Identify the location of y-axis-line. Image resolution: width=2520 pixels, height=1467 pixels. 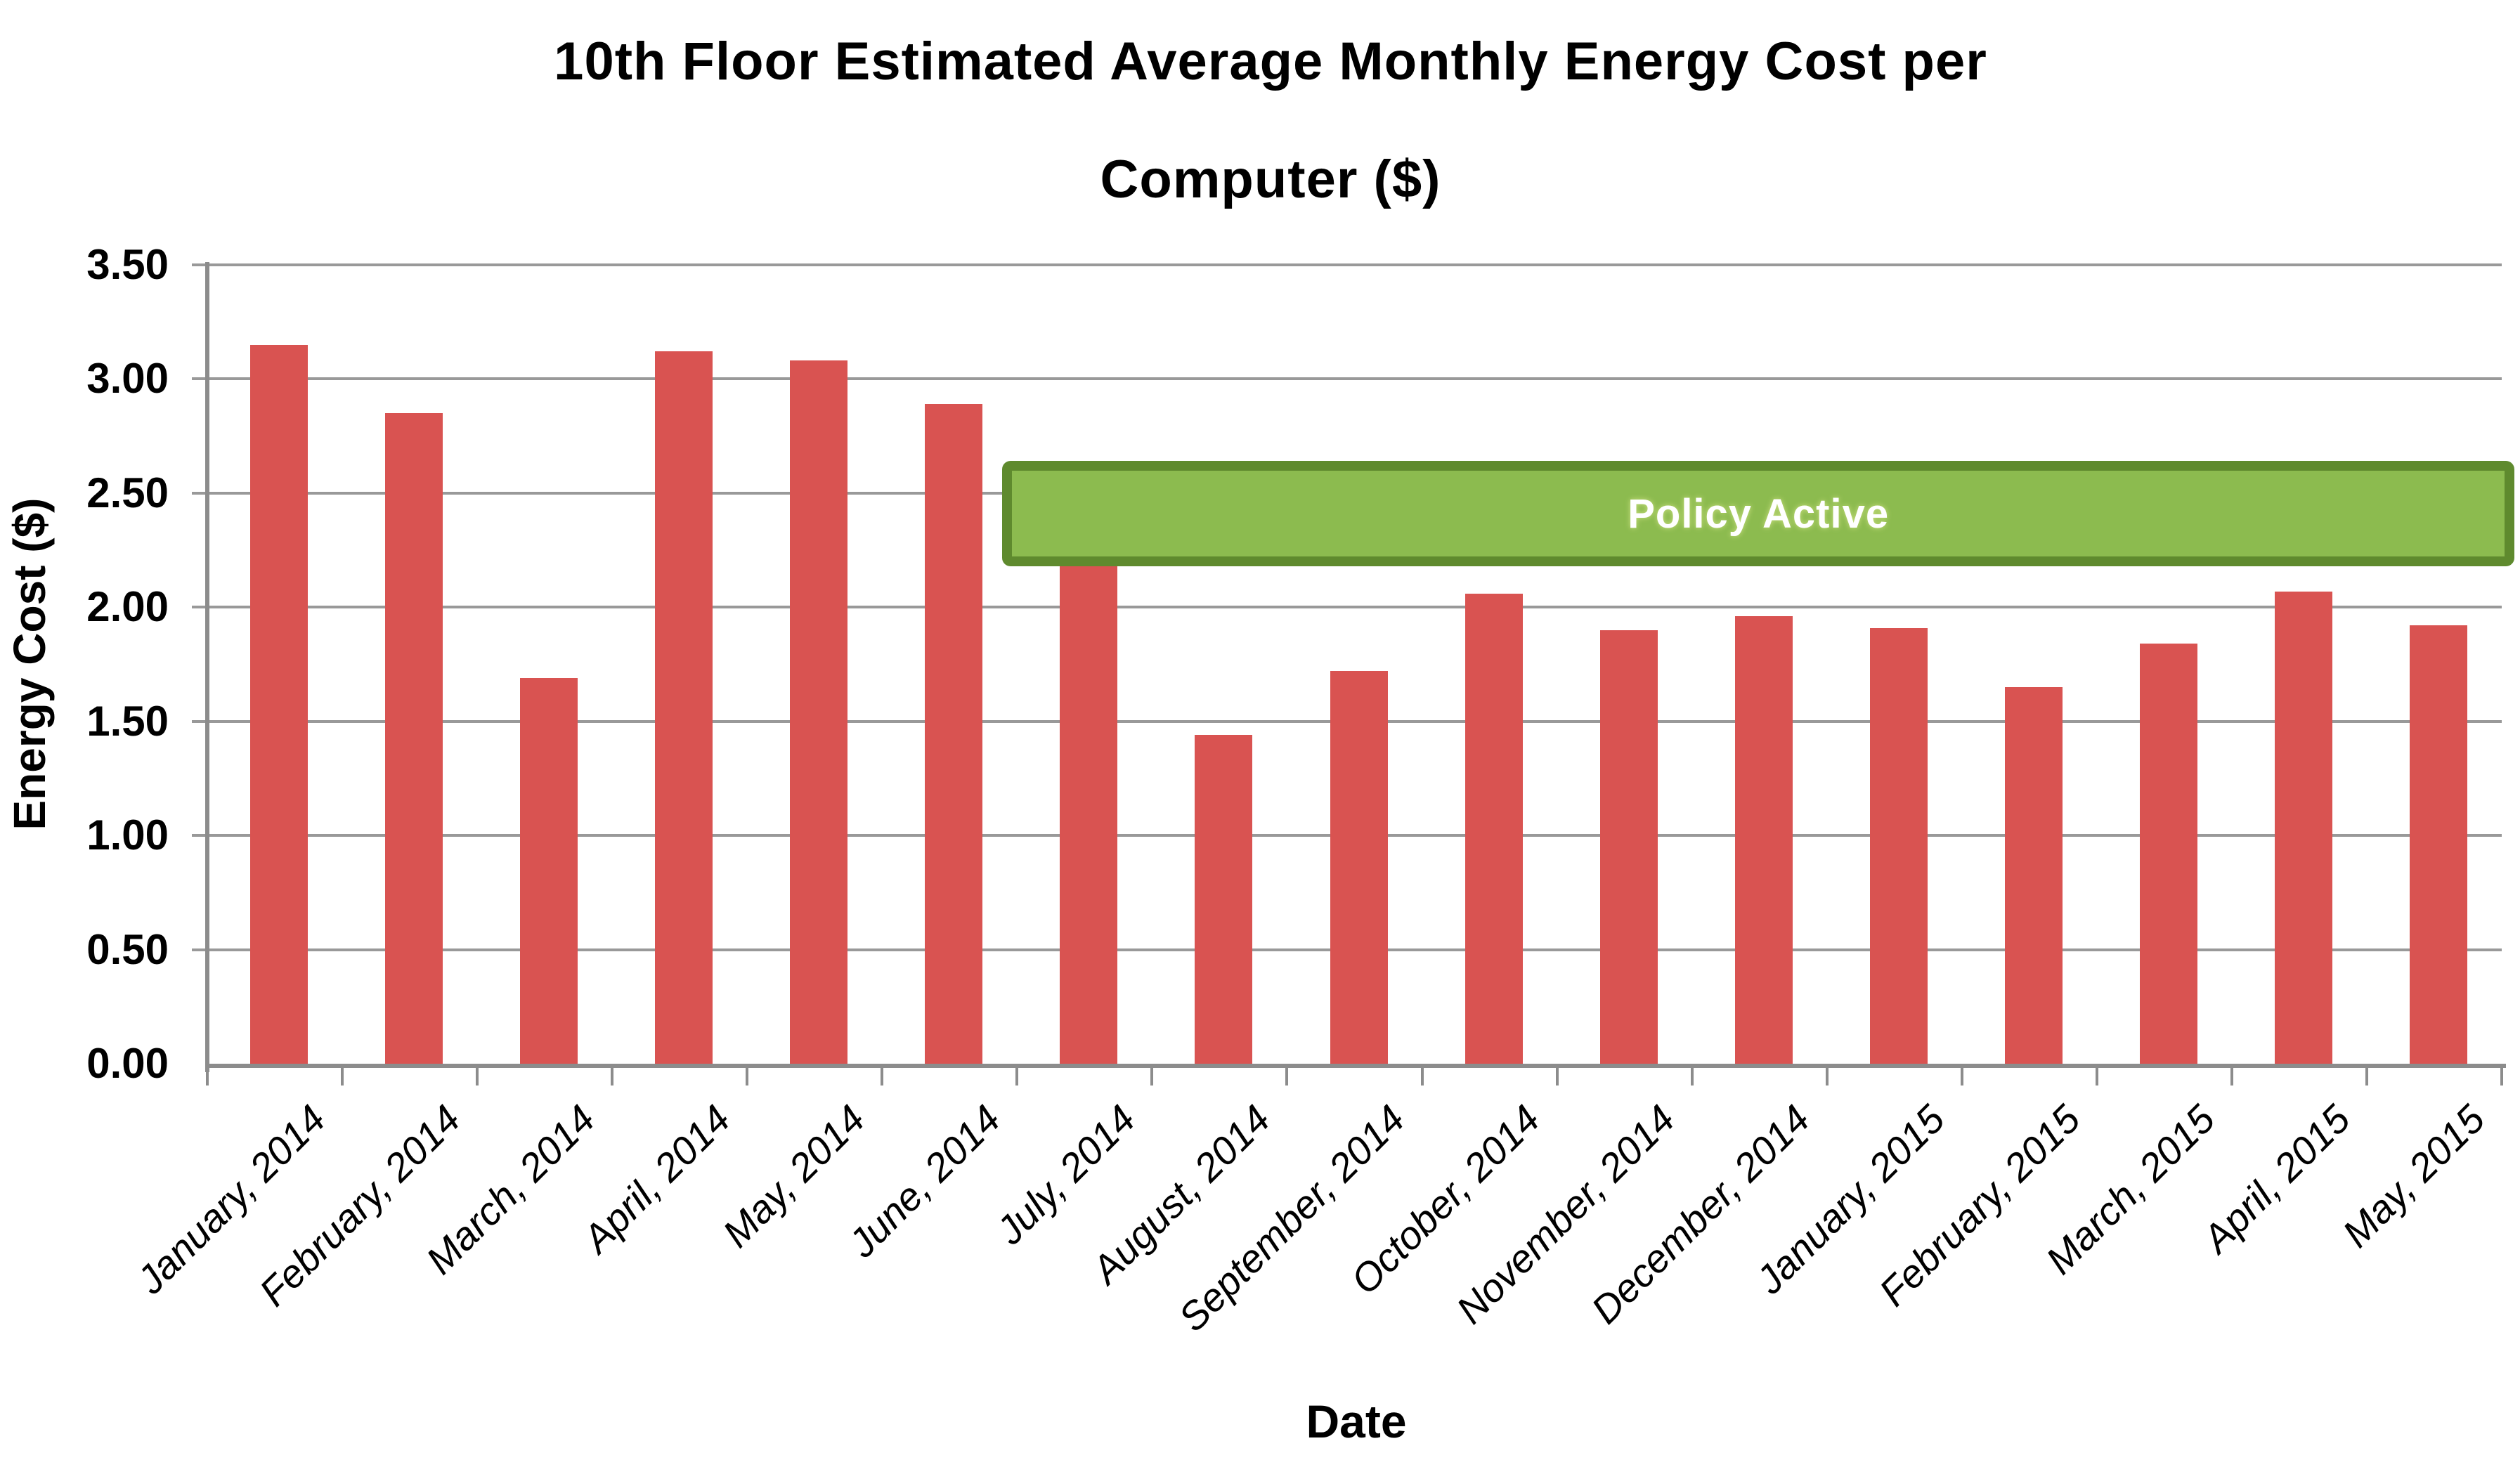
(207, 667).